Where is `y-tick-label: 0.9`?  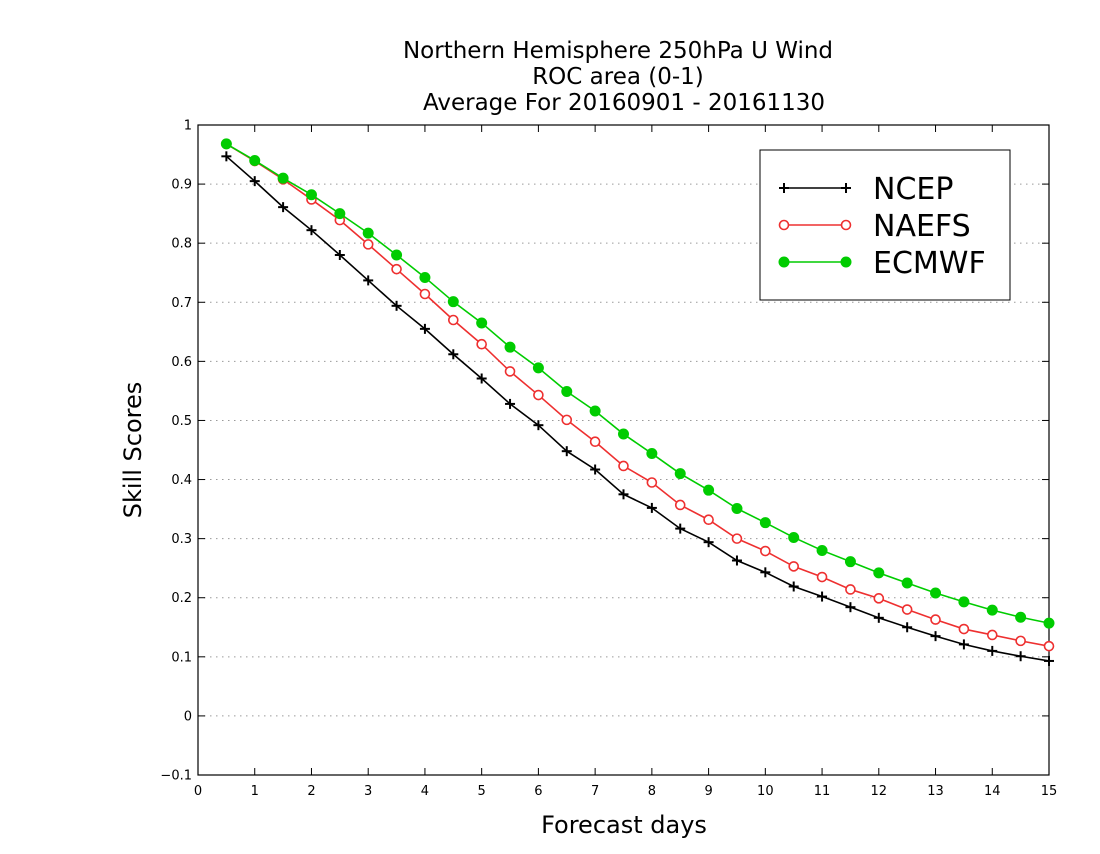
y-tick-label: 0.9 is located at coordinates (181, 185).